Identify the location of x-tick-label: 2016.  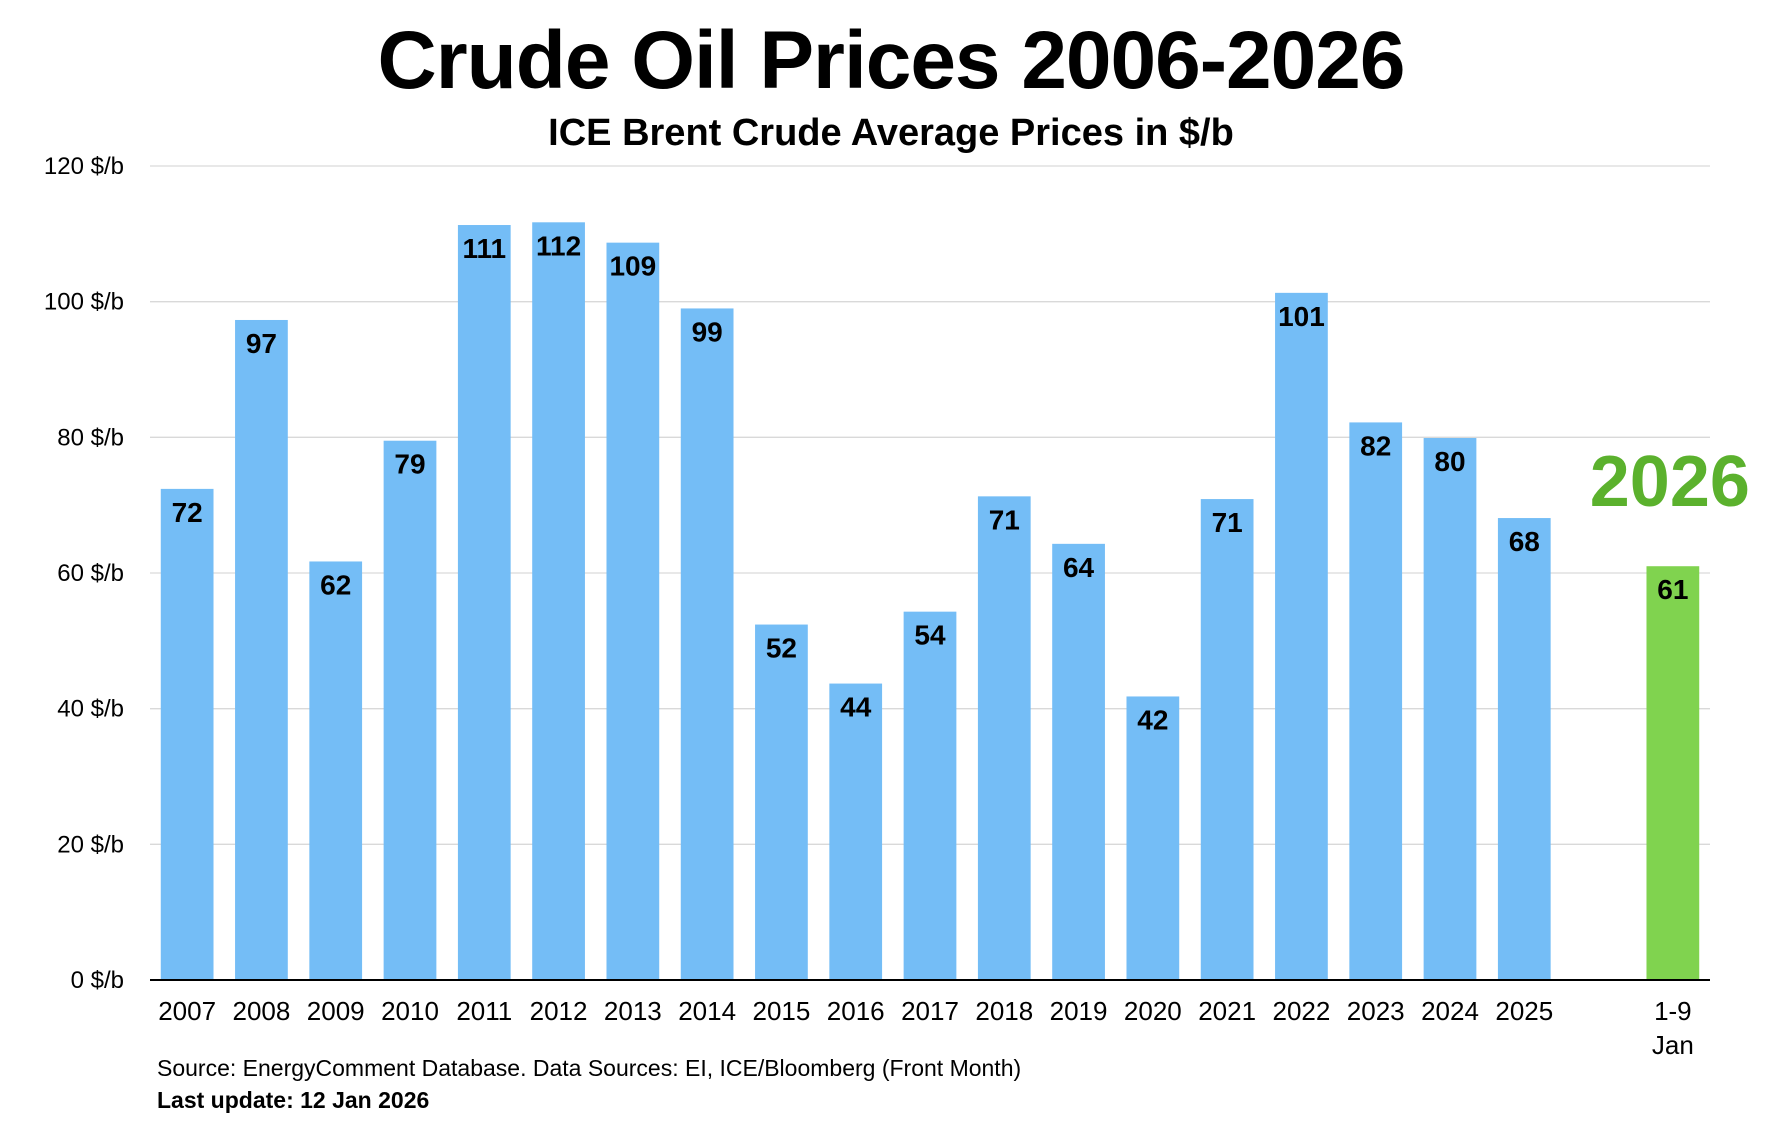
(856, 1011).